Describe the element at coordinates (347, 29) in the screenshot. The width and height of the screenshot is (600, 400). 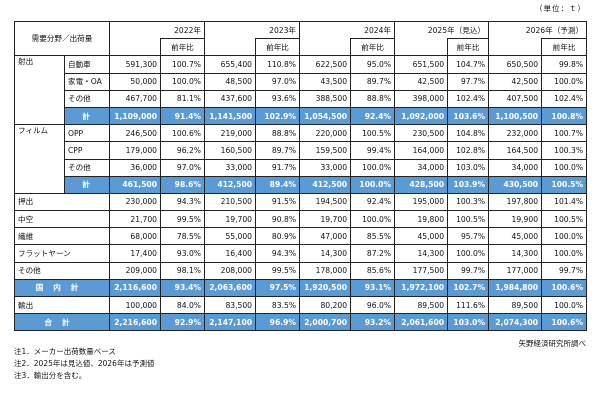
I see `year-header: 2024年` at that location.